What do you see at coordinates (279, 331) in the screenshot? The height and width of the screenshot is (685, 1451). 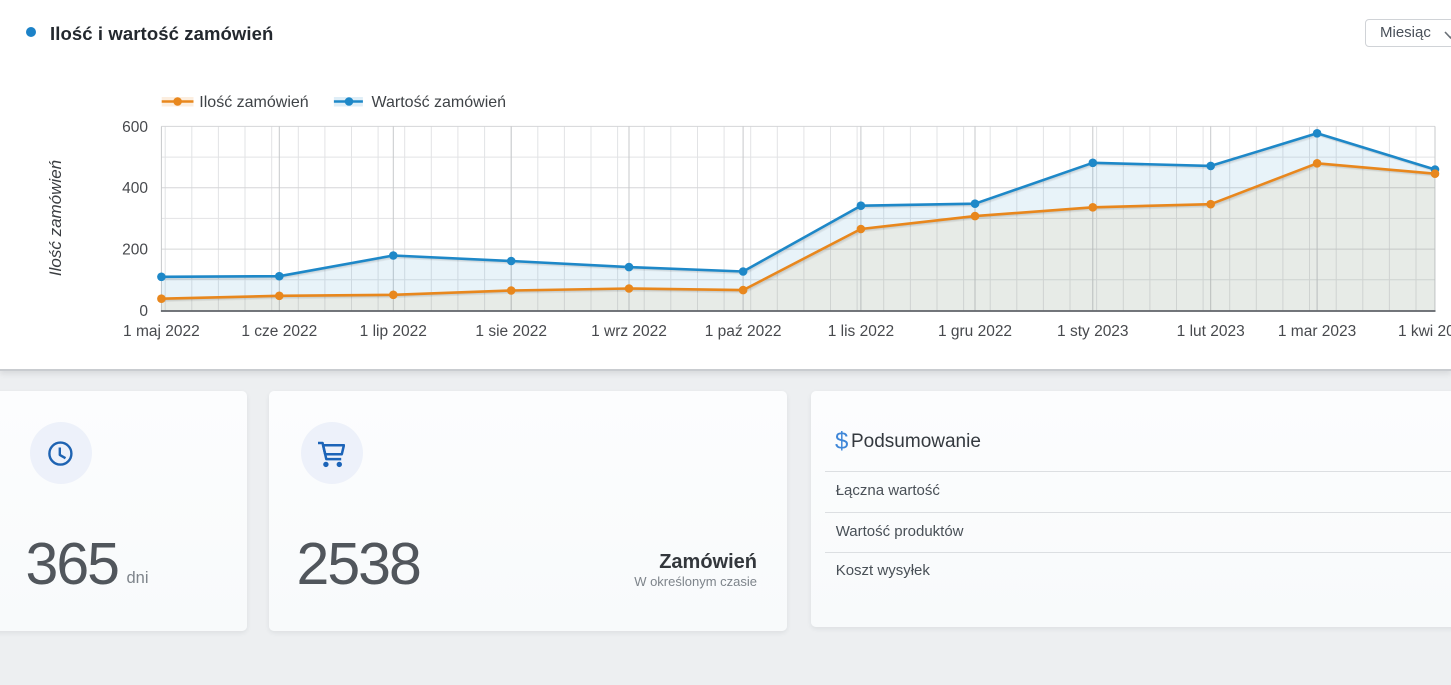 I see `svg-text: 1 cze 2022` at bounding box center [279, 331].